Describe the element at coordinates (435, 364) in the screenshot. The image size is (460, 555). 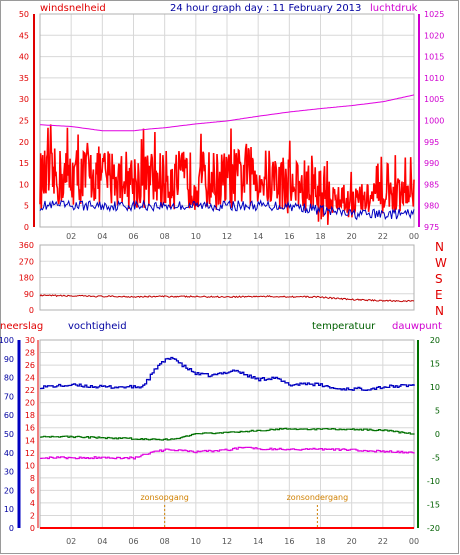
I see `temperatuur-y-tick: 15` at that location.